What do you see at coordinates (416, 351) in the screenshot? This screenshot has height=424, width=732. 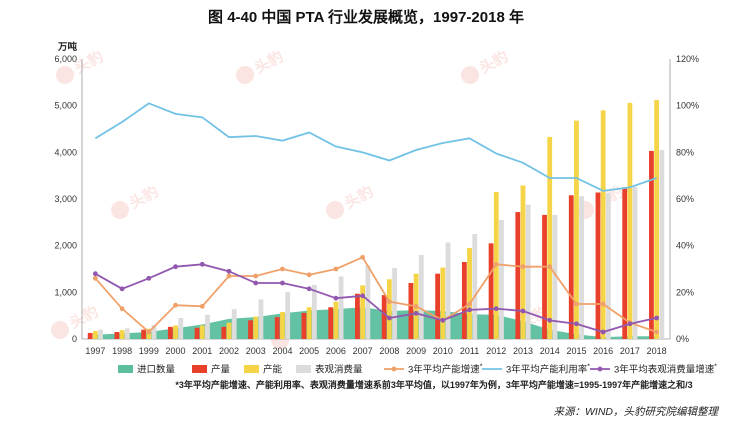 I see `x-tick-label: 2009` at bounding box center [416, 351].